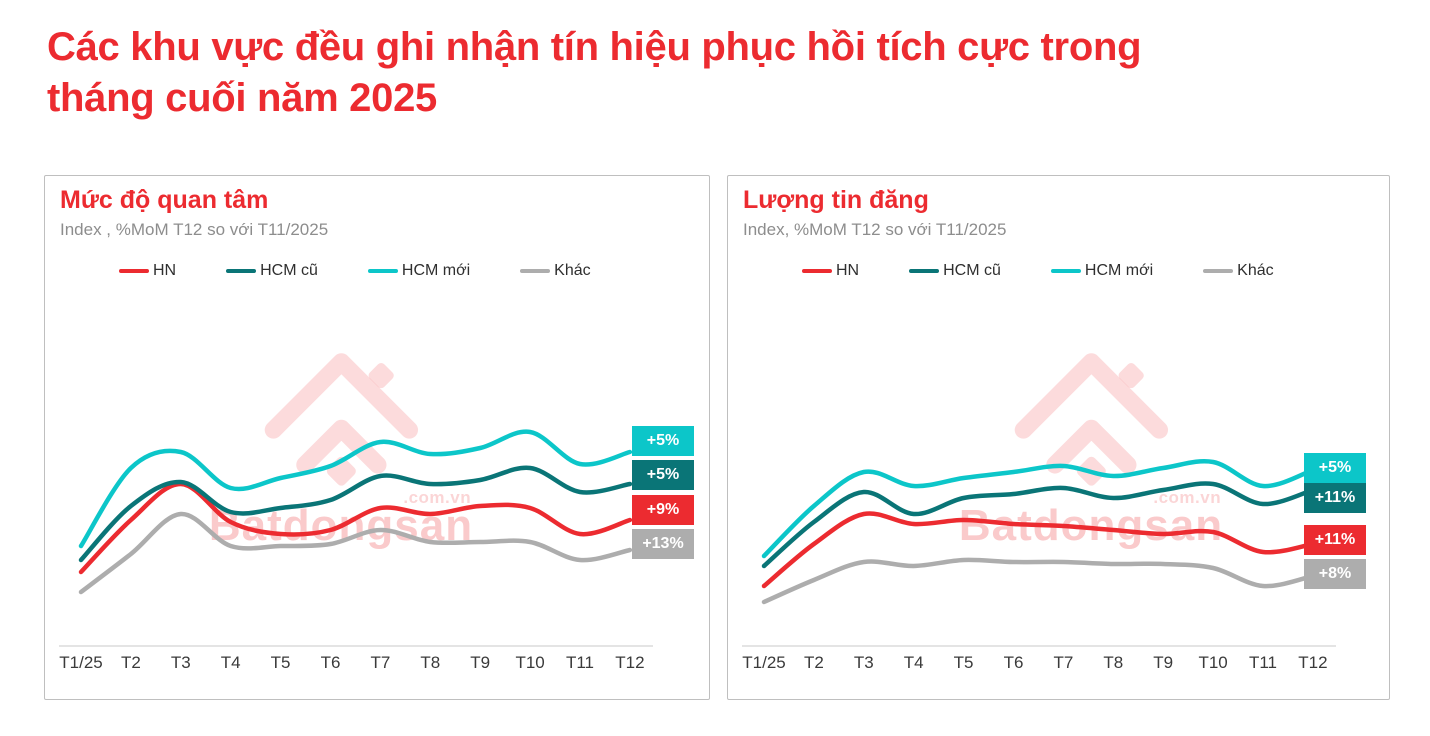  What do you see at coordinates (1335, 540) in the screenshot?
I see `end-label-badge-hn: +11%` at bounding box center [1335, 540].